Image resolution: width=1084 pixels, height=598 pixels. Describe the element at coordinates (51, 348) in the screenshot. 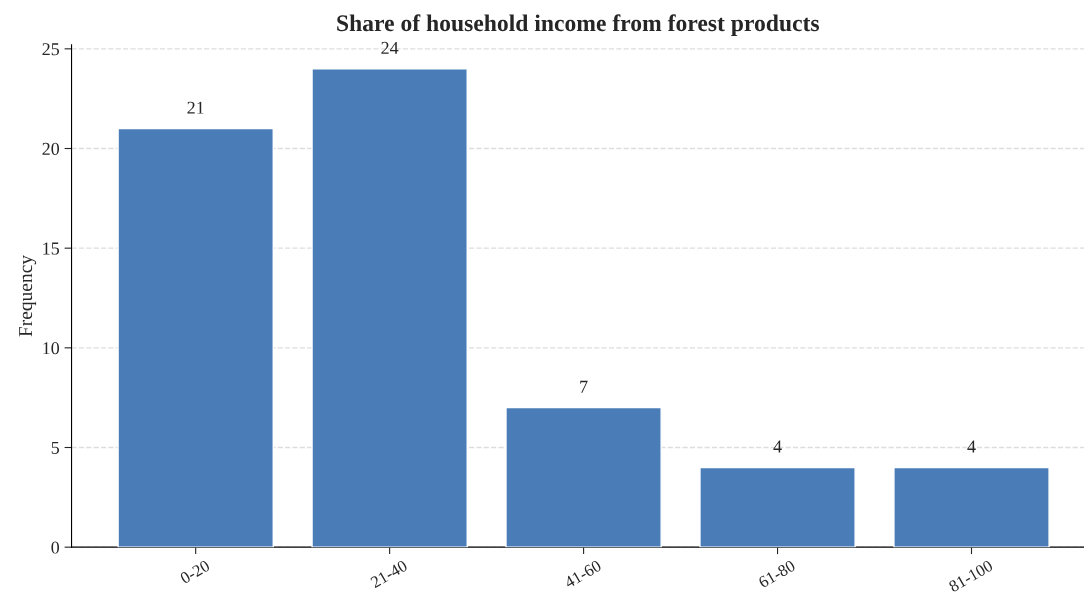

I see `y-tick-label: 10` at that location.